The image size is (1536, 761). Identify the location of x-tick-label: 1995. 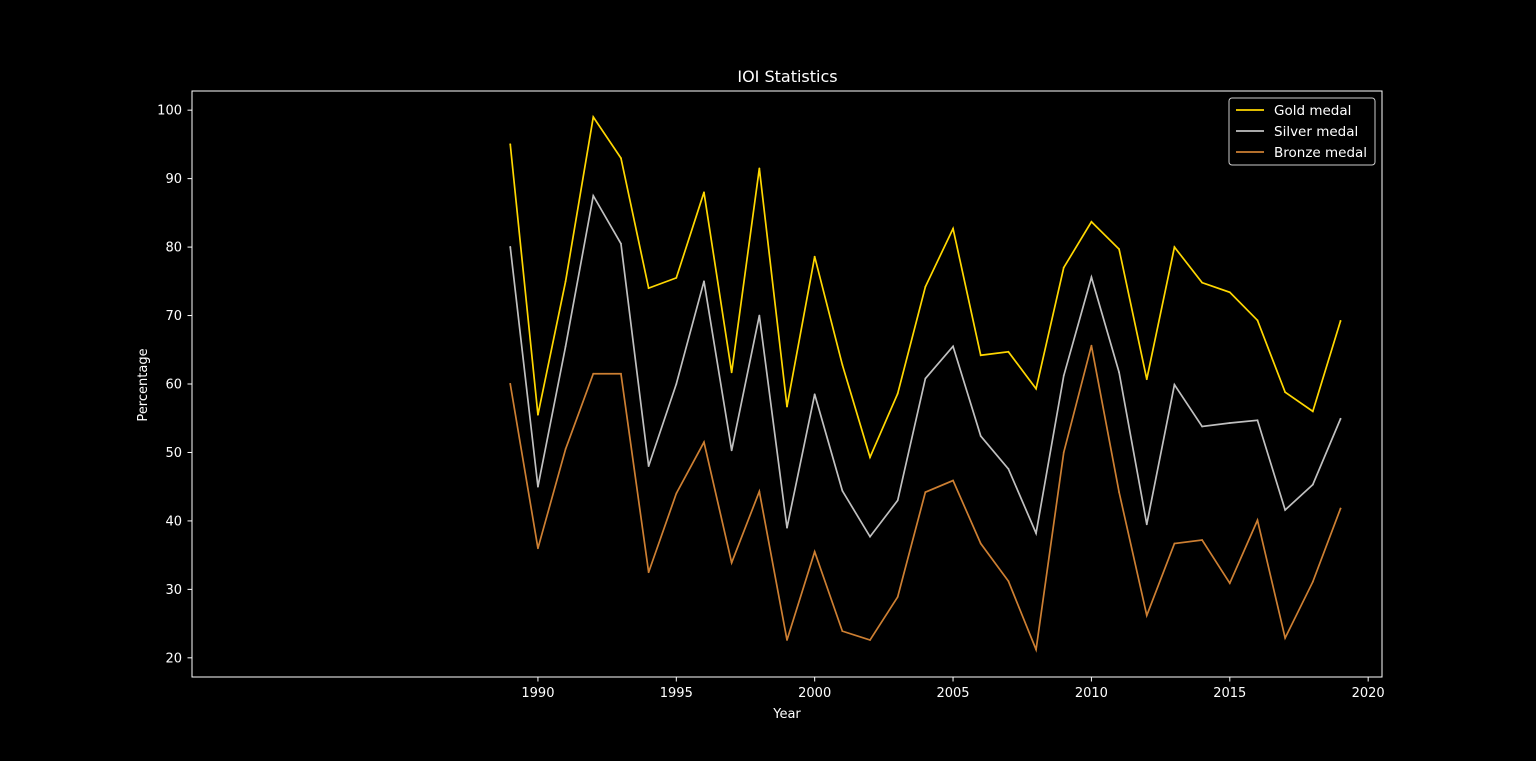
(676, 693).